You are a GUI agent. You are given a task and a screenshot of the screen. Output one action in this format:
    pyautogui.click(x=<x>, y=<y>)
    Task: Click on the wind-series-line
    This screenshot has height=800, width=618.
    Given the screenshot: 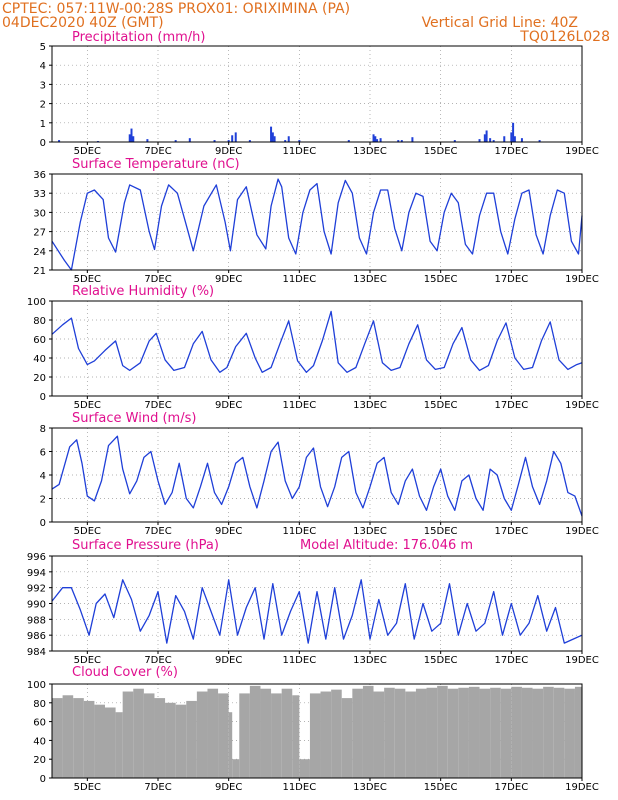 What is the action you would take?
    pyautogui.click(x=317, y=476)
    